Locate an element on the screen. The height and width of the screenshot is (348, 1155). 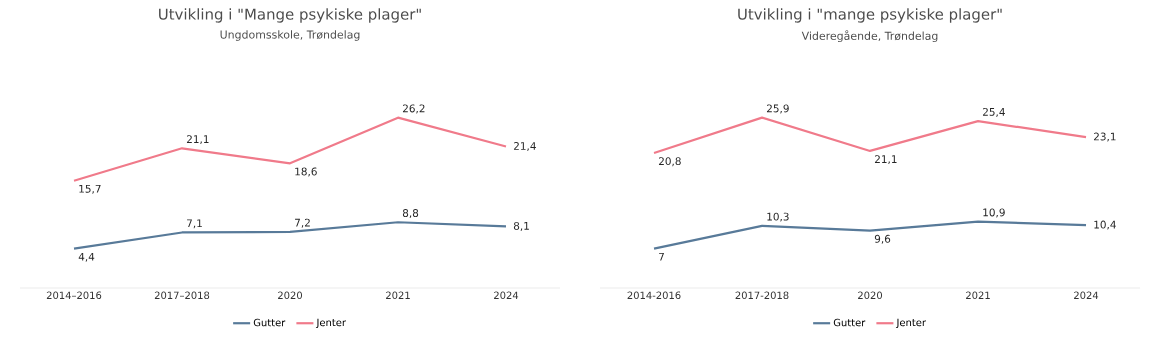
data-label: 8,8 is located at coordinates (410, 214).